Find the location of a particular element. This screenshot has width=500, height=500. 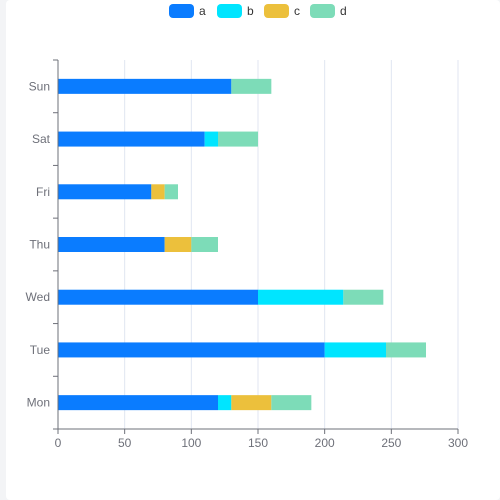

bar-d-thu is located at coordinates (204, 244).